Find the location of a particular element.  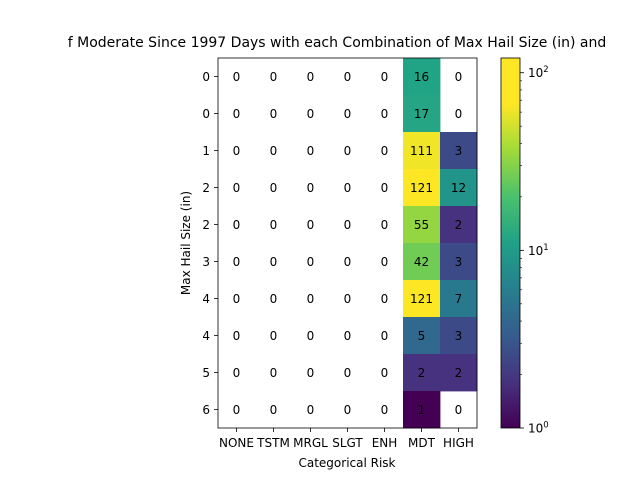

colorbar-tick-label: 10² is located at coordinates (538, 72).